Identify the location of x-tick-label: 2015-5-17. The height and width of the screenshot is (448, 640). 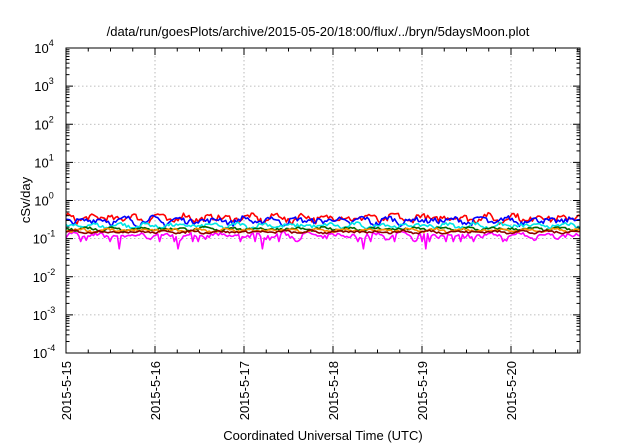
(244, 390).